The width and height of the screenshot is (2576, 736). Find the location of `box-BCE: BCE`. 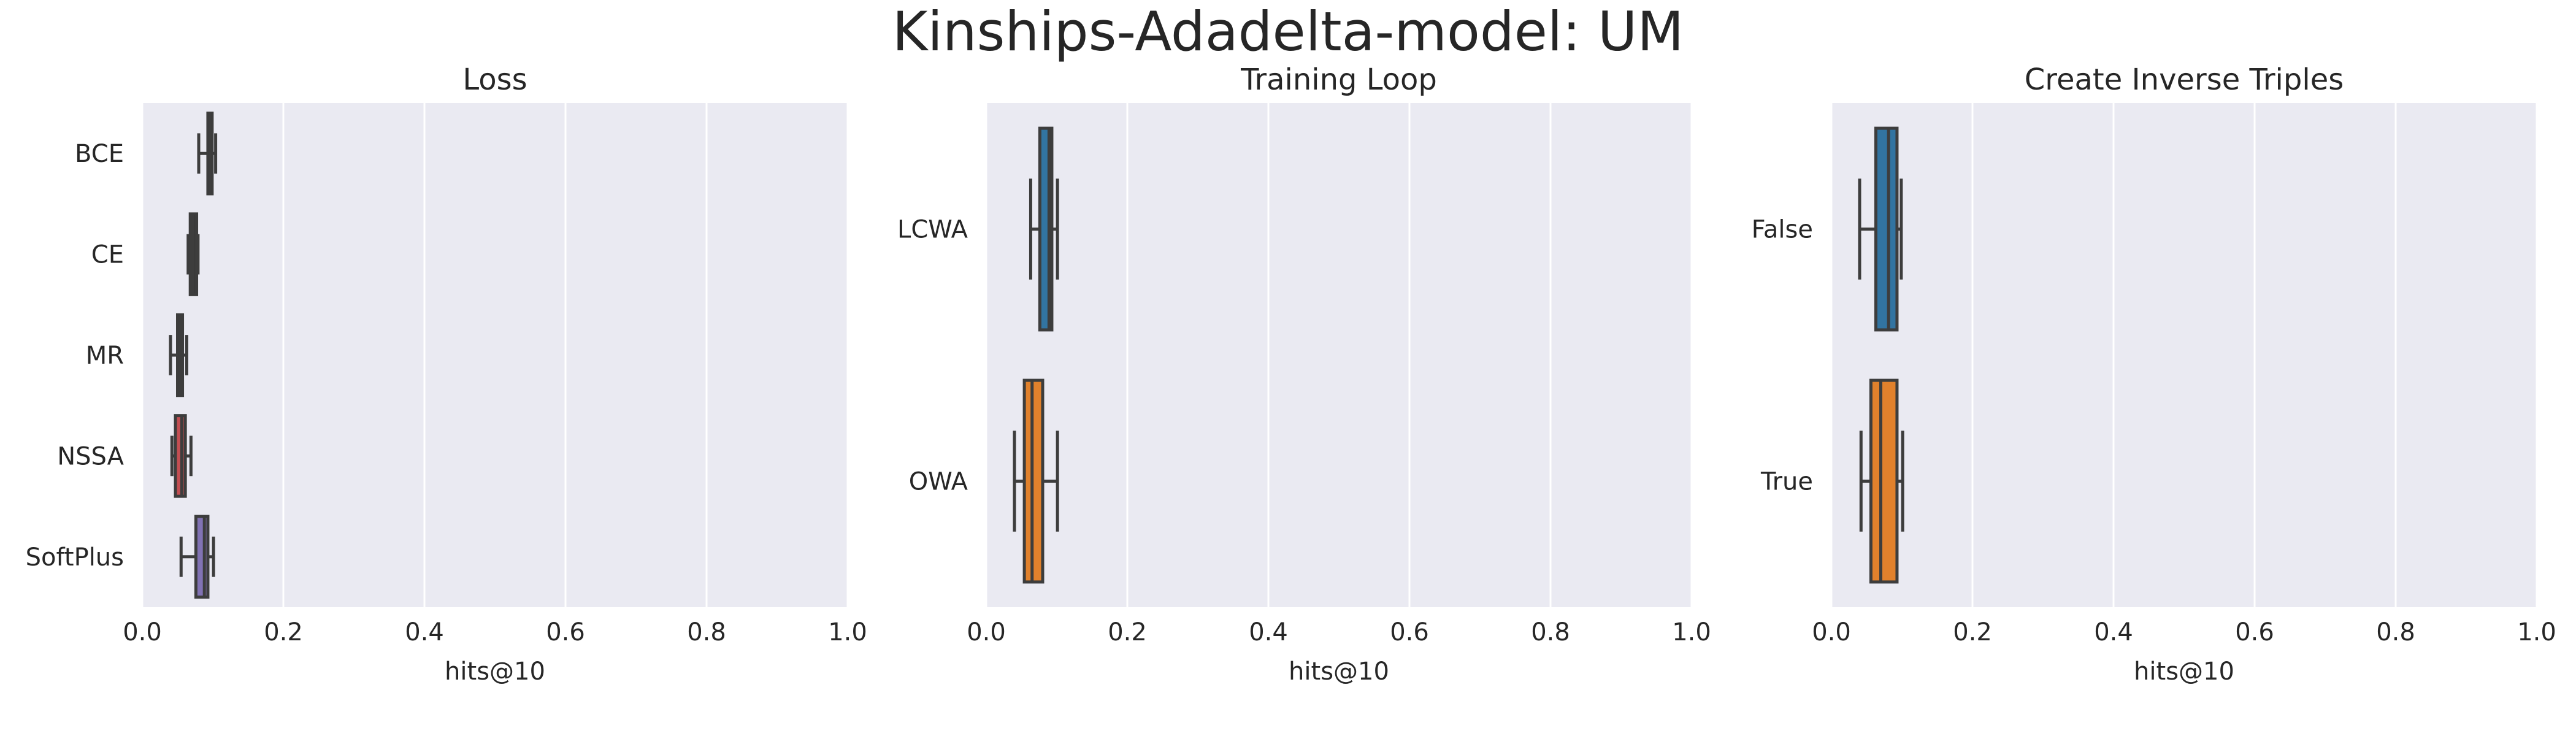

box-BCE: BCE is located at coordinates (146, 153).